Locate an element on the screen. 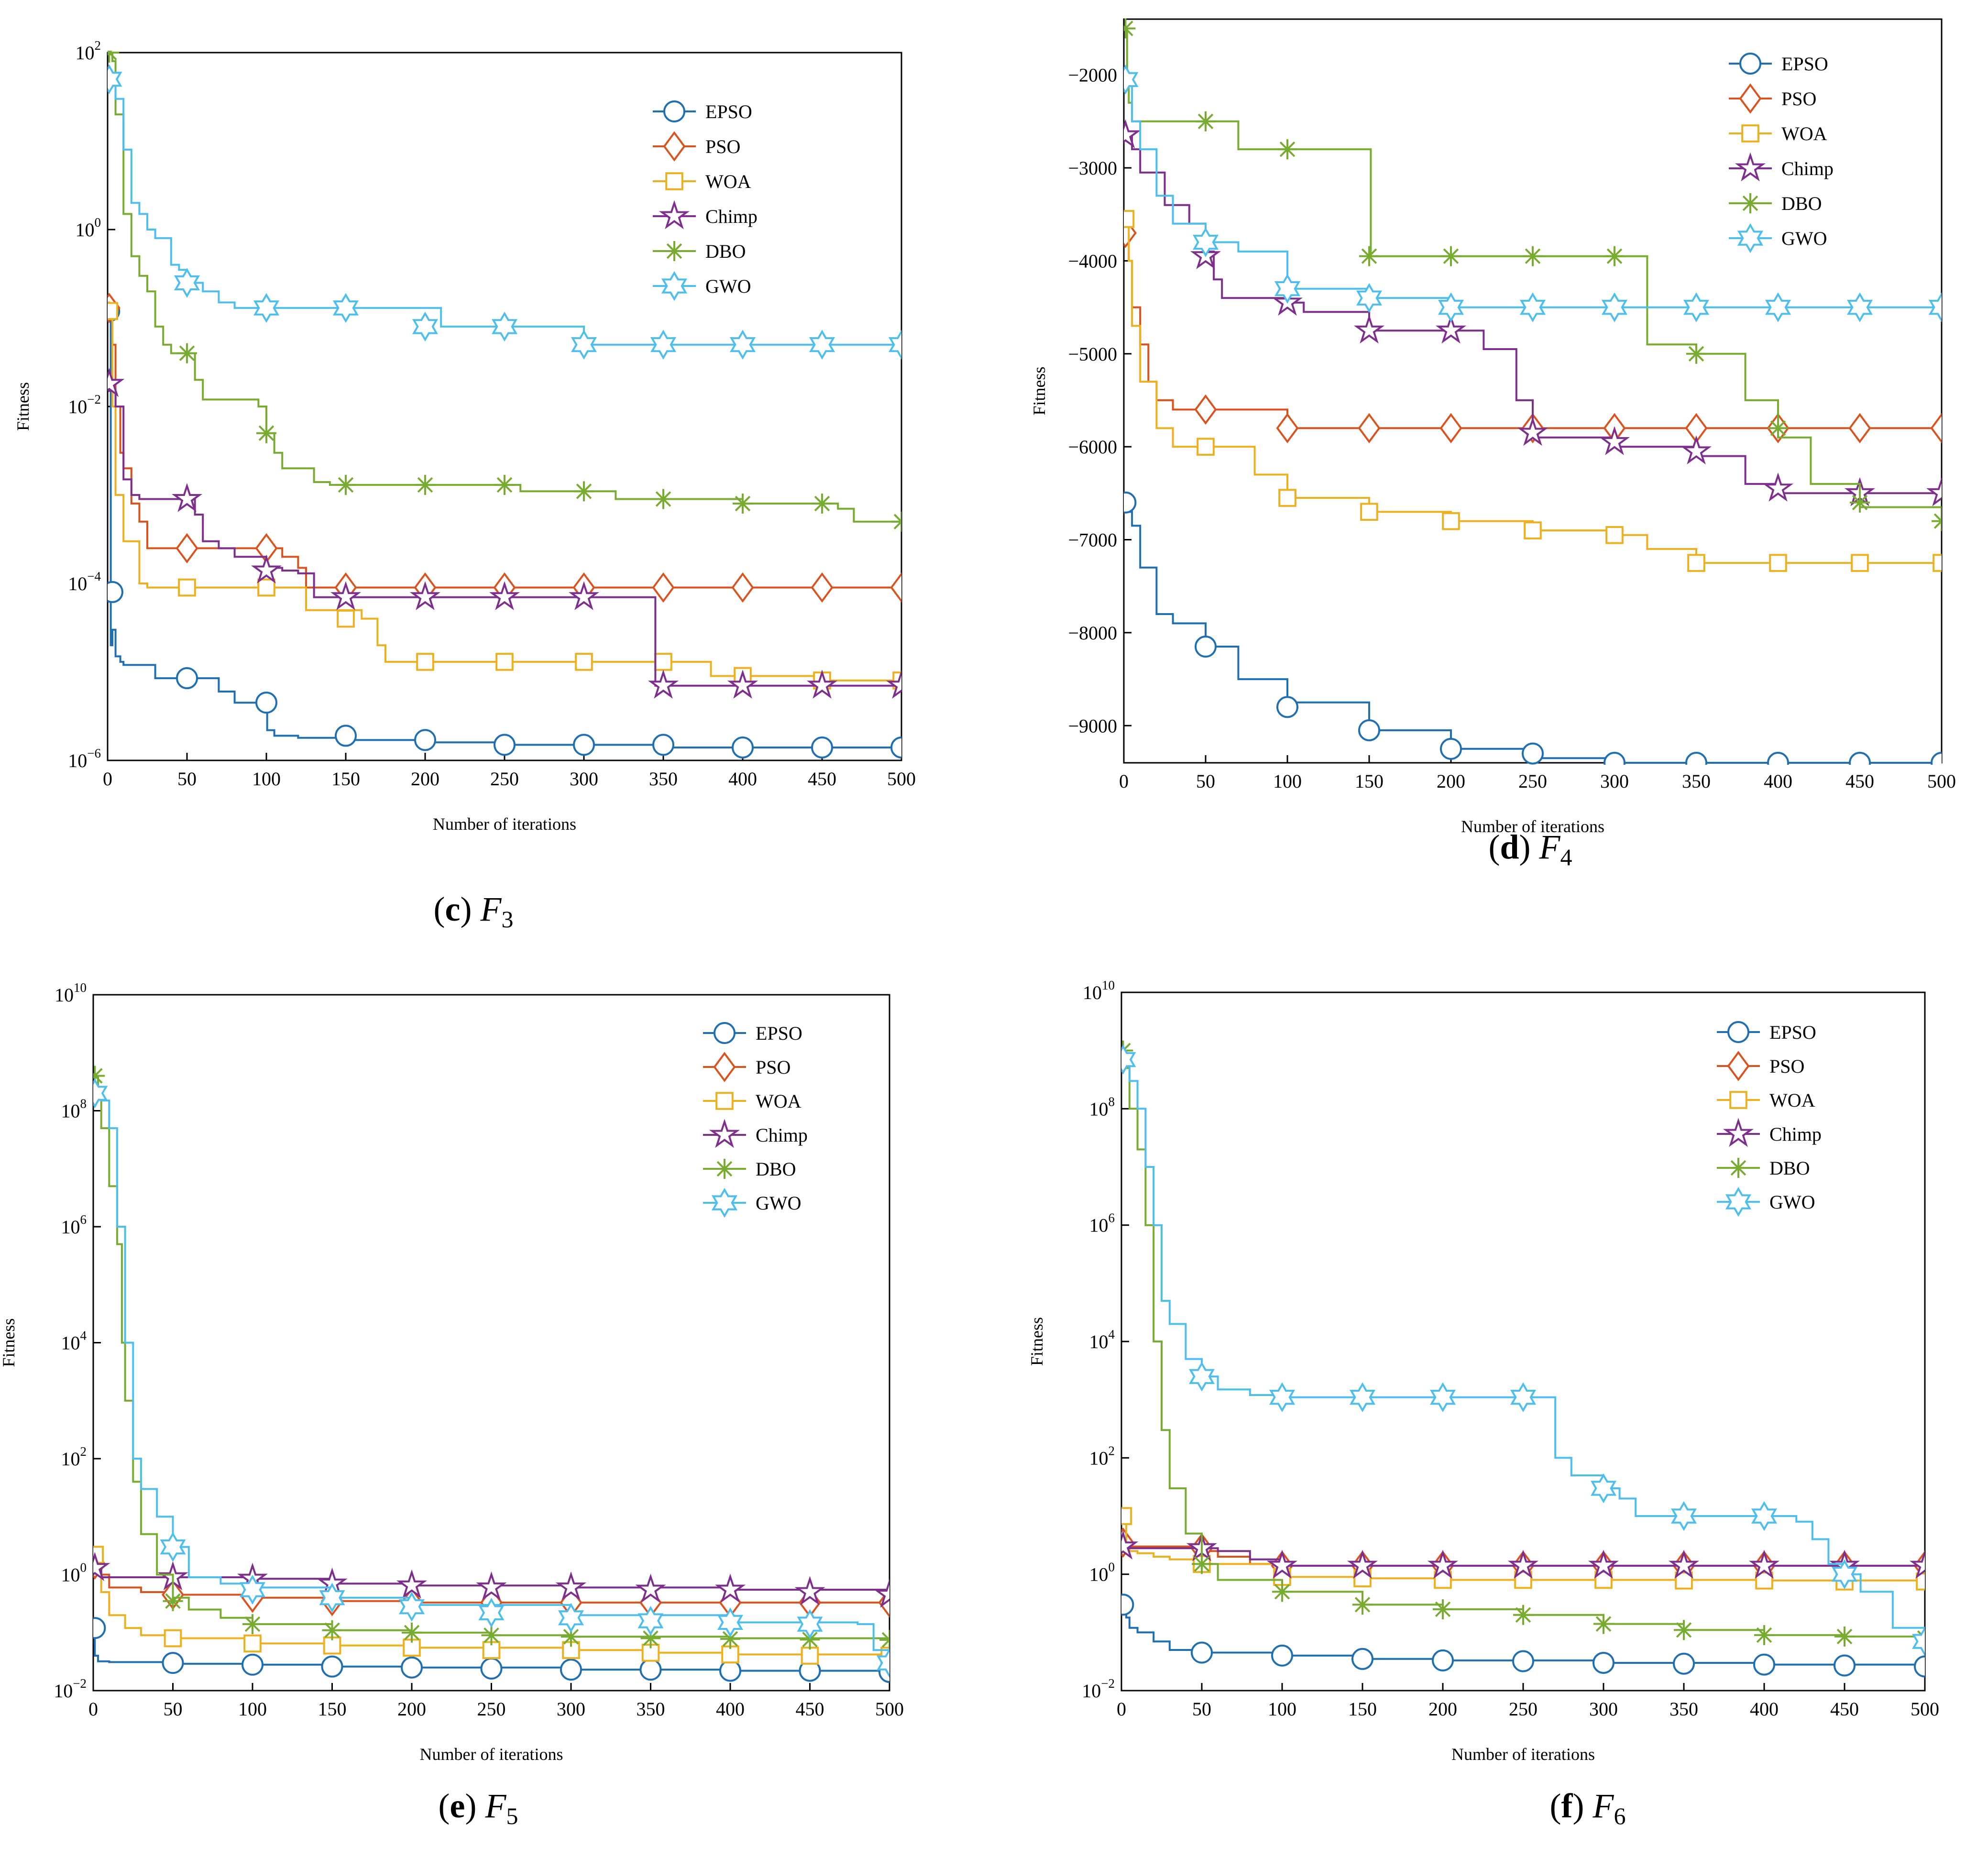  y-tick-label: −5000 is located at coordinates (1092, 354).